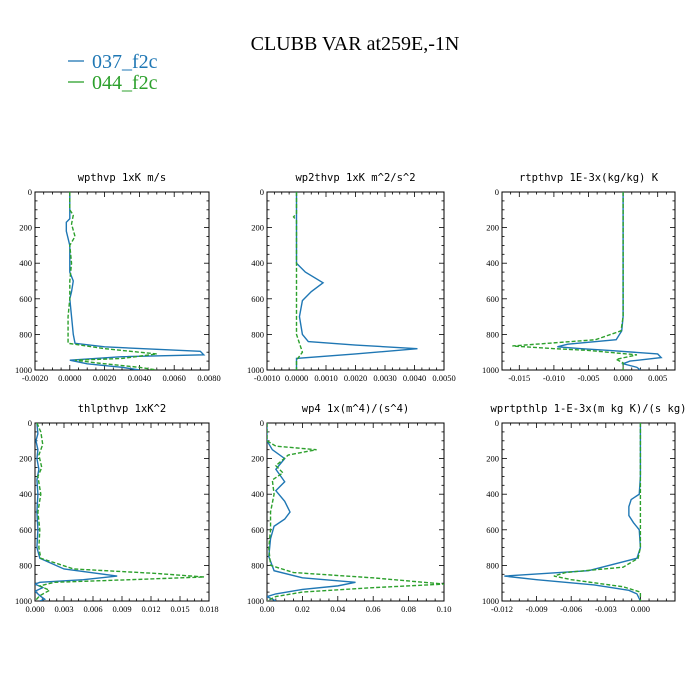  I want to click on x-tick-label: 0.08, so click(408, 609).